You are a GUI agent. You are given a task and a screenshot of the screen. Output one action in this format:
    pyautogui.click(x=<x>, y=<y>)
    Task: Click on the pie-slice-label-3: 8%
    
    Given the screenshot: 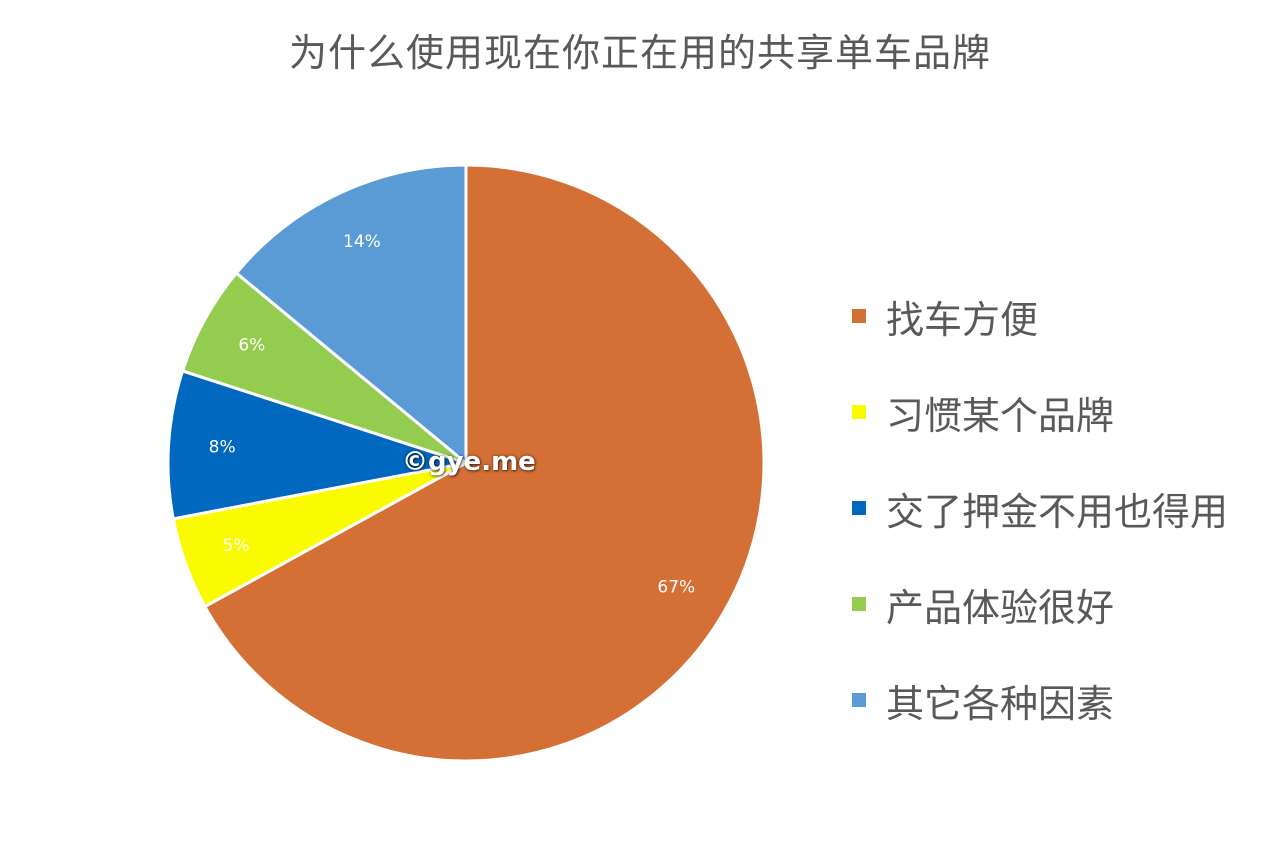 What is the action you would take?
    pyautogui.click(x=222, y=448)
    